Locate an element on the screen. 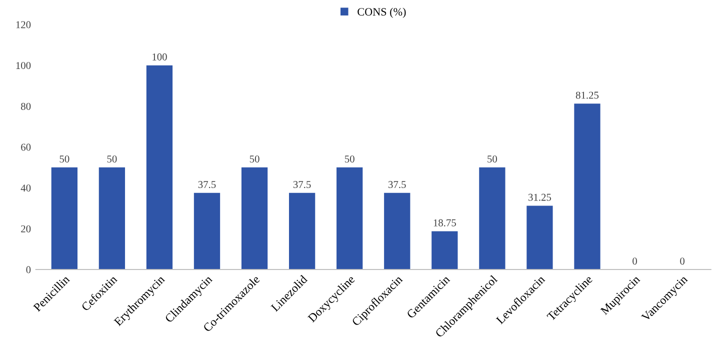 This screenshot has height=350, width=718. data-label: 31.25 is located at coordinates (540, 197).